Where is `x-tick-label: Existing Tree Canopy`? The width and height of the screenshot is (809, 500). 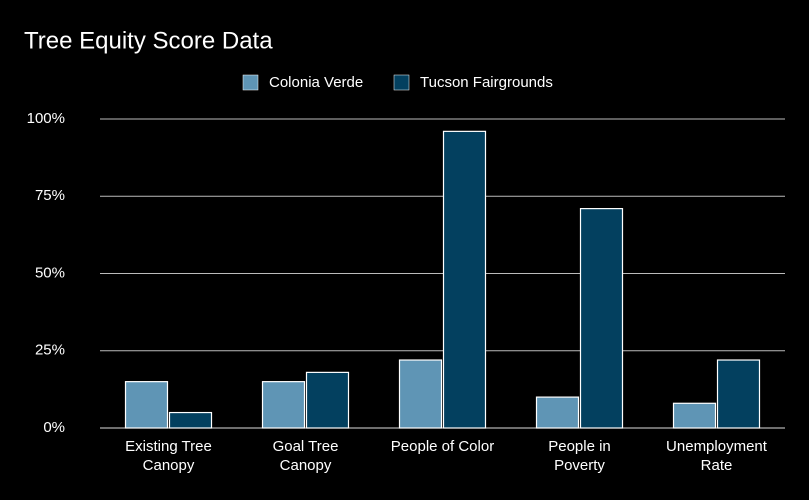
x-tick-label: Existing Tree Canopy is located at coordinates (168, 456).